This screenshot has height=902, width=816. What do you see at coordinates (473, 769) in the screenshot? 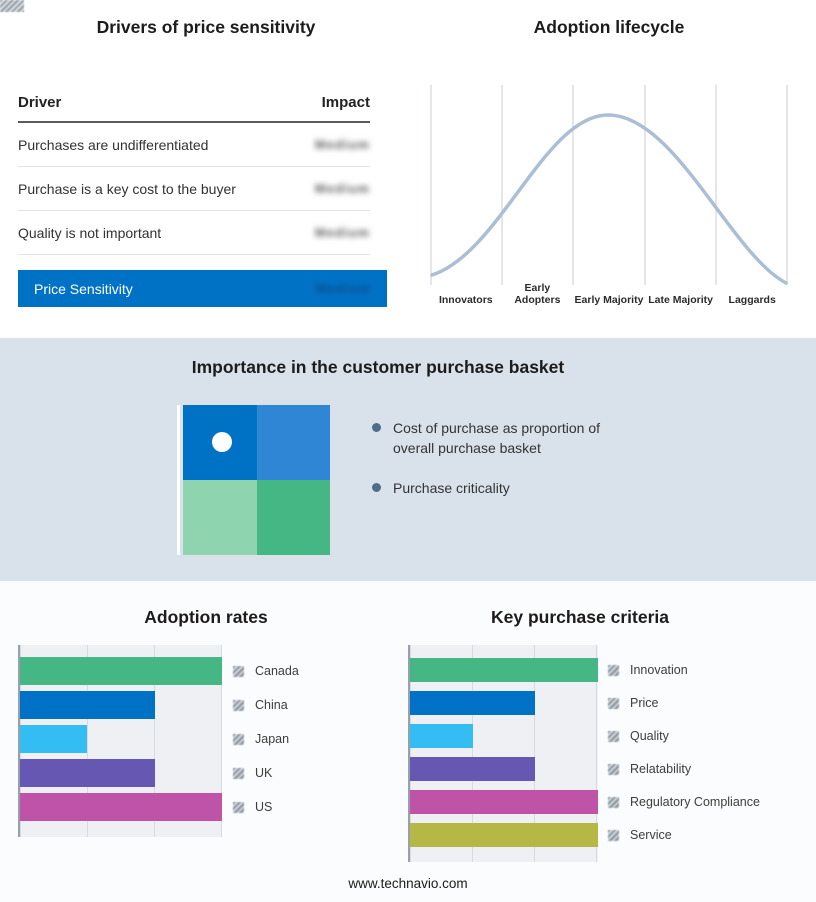
I see `bar-relatability` at bounding box center [473, 769].